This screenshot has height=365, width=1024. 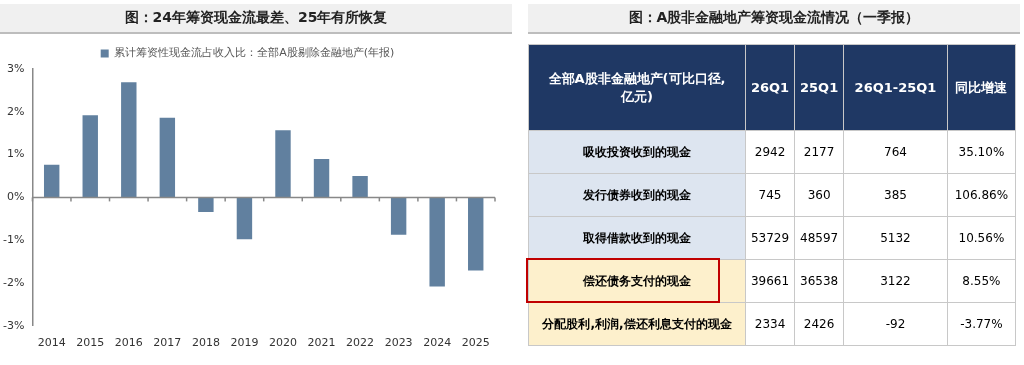 What do you see at coordinates (895, 87) in the screenshot?
I see `category-label: 26Q1-25Q1` at bounding box center [895, 87].